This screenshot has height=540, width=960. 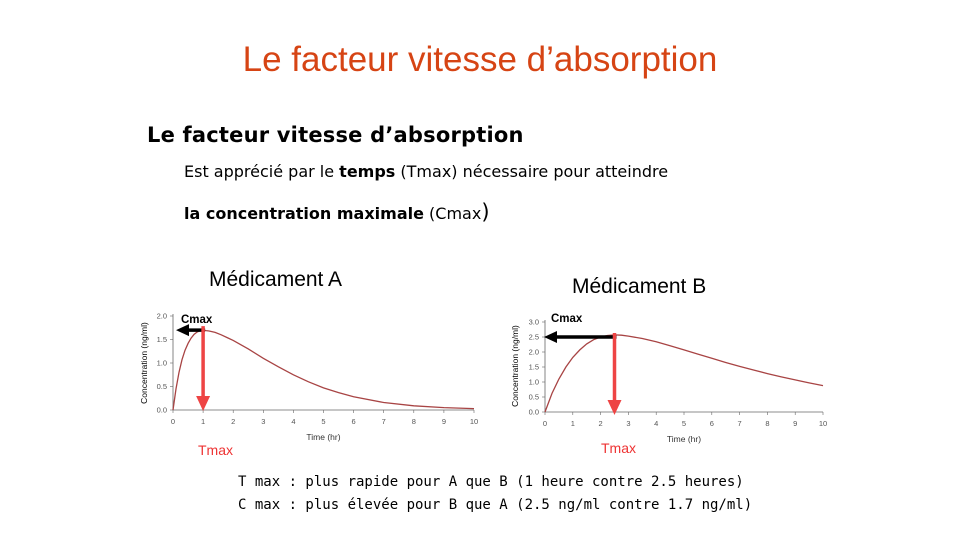 I want to click on description-line-2-paren: ), so click(x=485, y=212).